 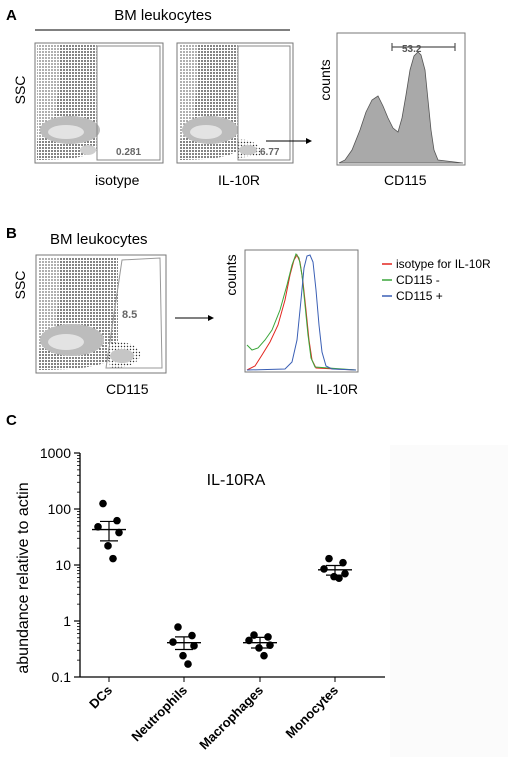 I want to click on series-line-cd115-neg, so click(x=301, y=311).